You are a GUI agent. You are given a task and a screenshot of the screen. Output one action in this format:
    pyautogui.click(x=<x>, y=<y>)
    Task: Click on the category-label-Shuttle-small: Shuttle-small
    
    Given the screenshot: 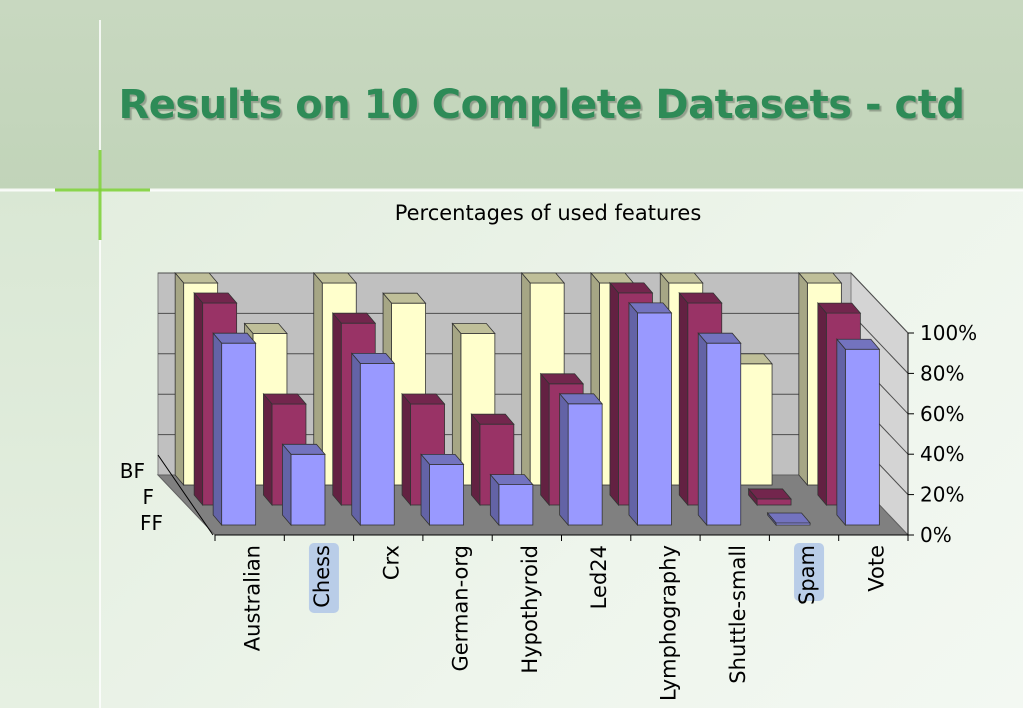 What is the action you would take?
    pyautogui.click(x=738, y=614)
    